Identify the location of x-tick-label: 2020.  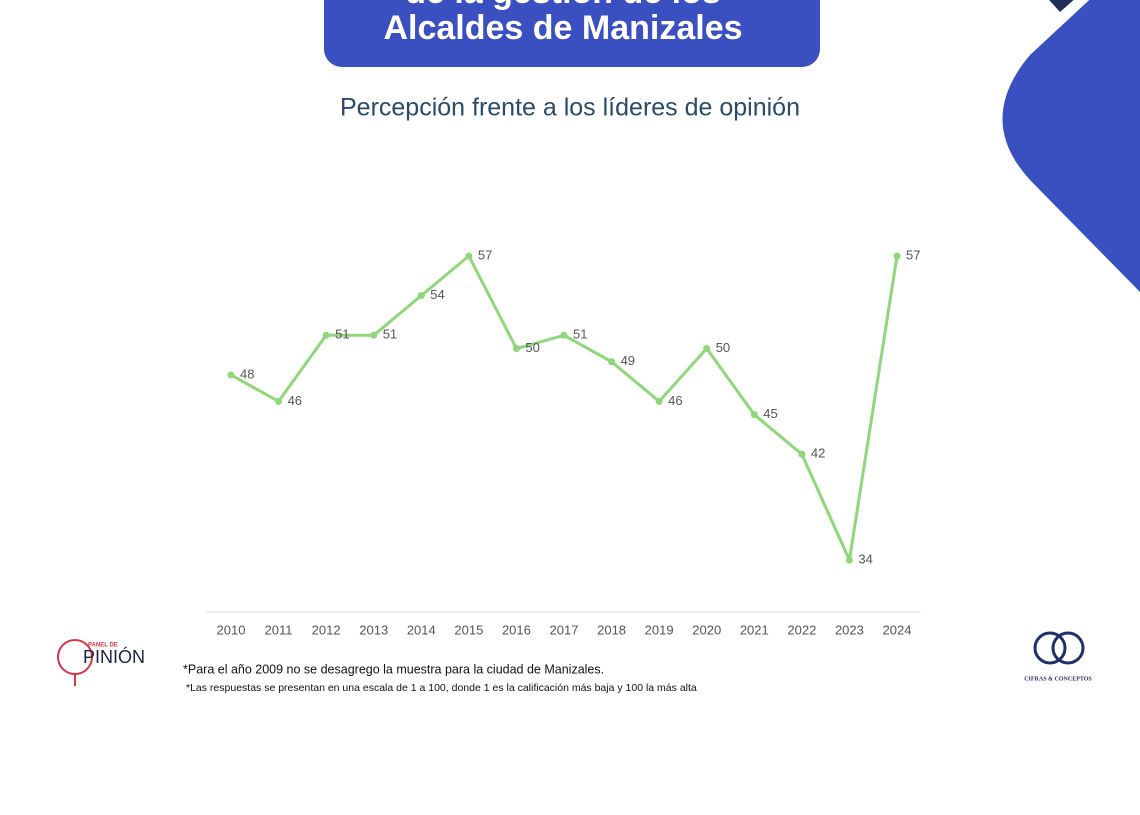
(706, 629).